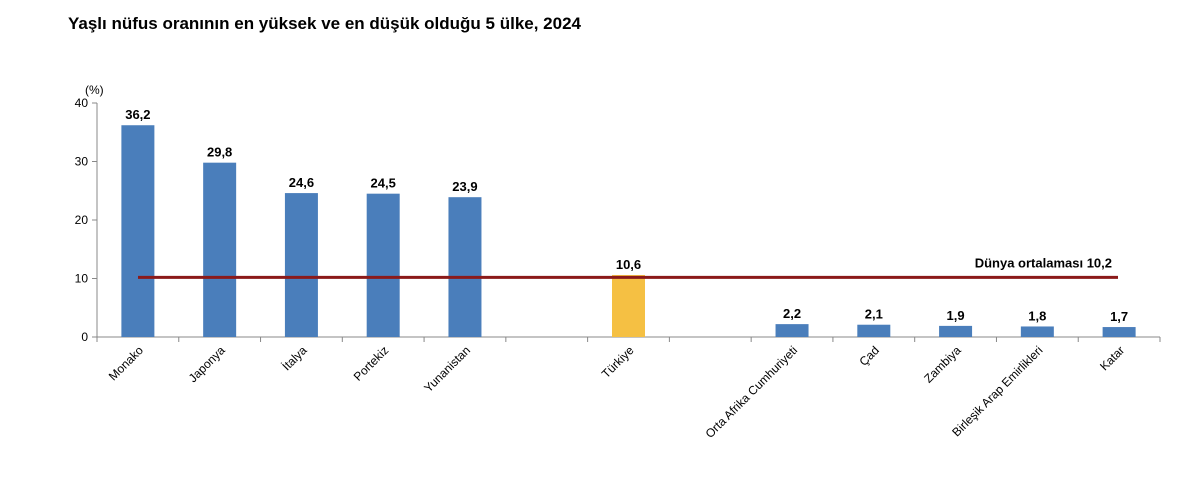 The width and height of the screenshot is (1200, 485). I want to click on data-label: 10,6, so click(628, 264).